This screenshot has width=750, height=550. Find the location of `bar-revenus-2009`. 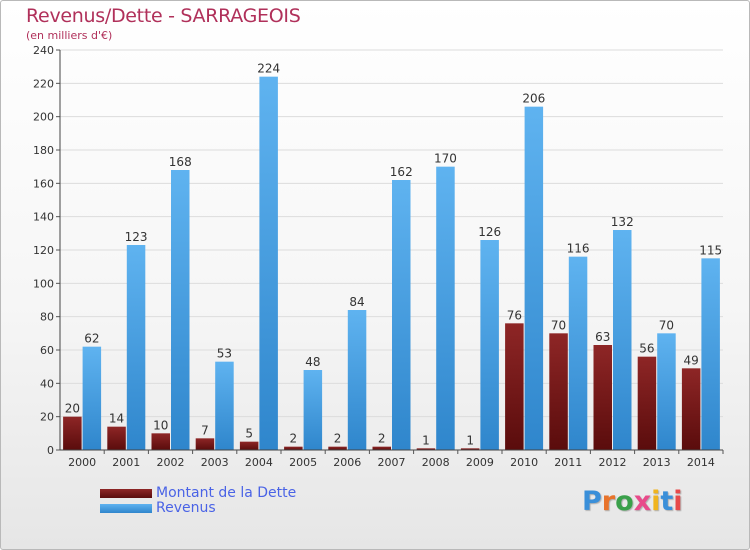

bar-revenus-2009 is located at coordinates (489, 345).